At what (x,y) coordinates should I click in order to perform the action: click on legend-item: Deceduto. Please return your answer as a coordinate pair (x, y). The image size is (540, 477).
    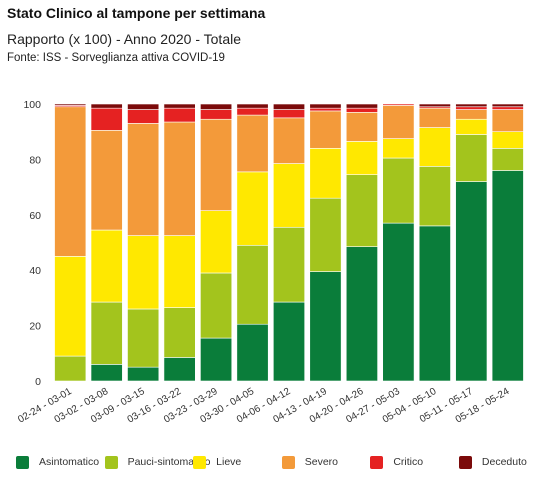
    Looking at the image, I should click on (492, 462).